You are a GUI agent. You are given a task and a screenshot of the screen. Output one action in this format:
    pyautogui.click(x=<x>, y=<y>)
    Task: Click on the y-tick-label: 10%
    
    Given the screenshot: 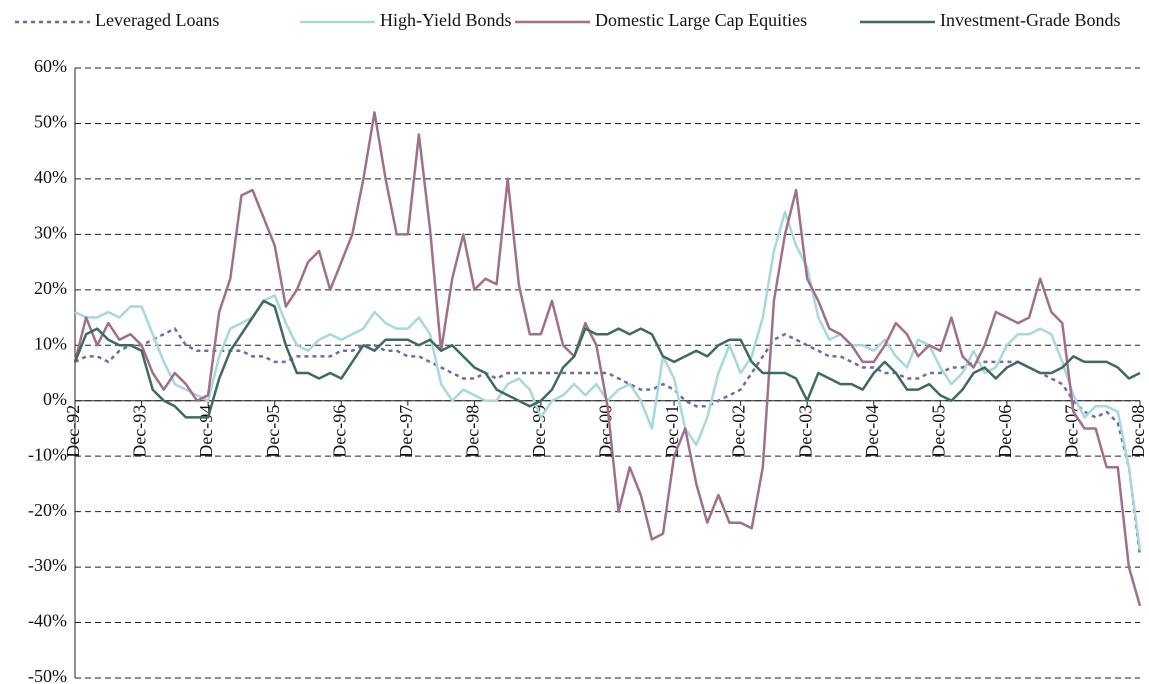 What is the action you would take?
    pyautogui.click(x=50, y=343)
    